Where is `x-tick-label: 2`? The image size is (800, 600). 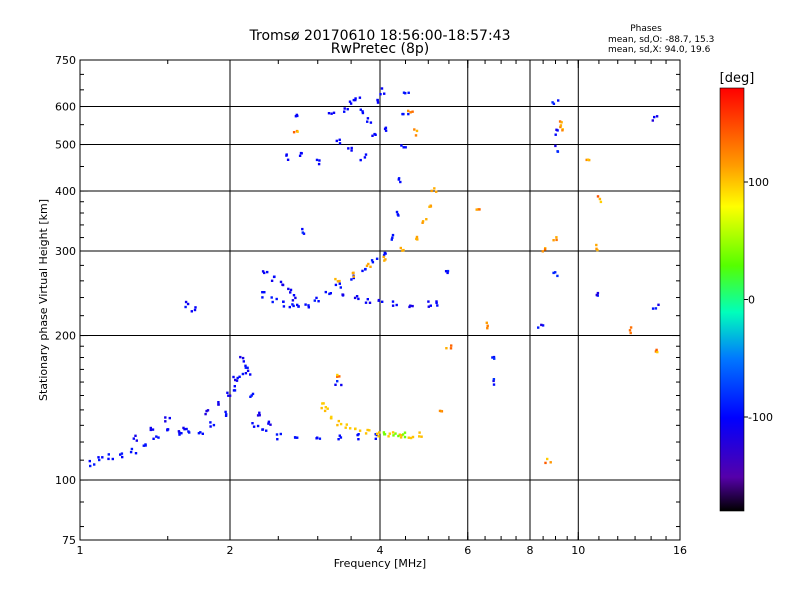
x-tick-label: 2 is located at coordinates (230, 550).